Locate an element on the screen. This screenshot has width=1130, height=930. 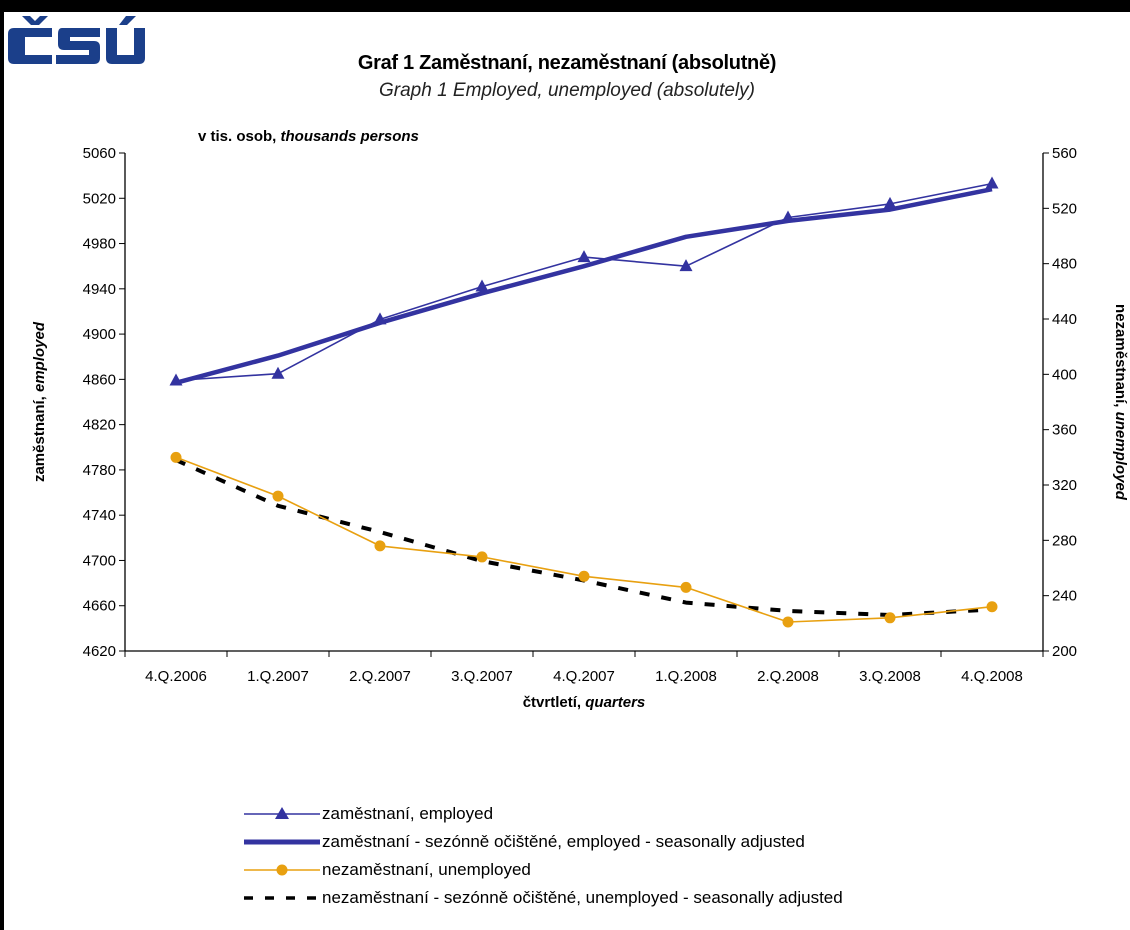
y-left-tick-label: 4700 is located at coordinates (99, 560).